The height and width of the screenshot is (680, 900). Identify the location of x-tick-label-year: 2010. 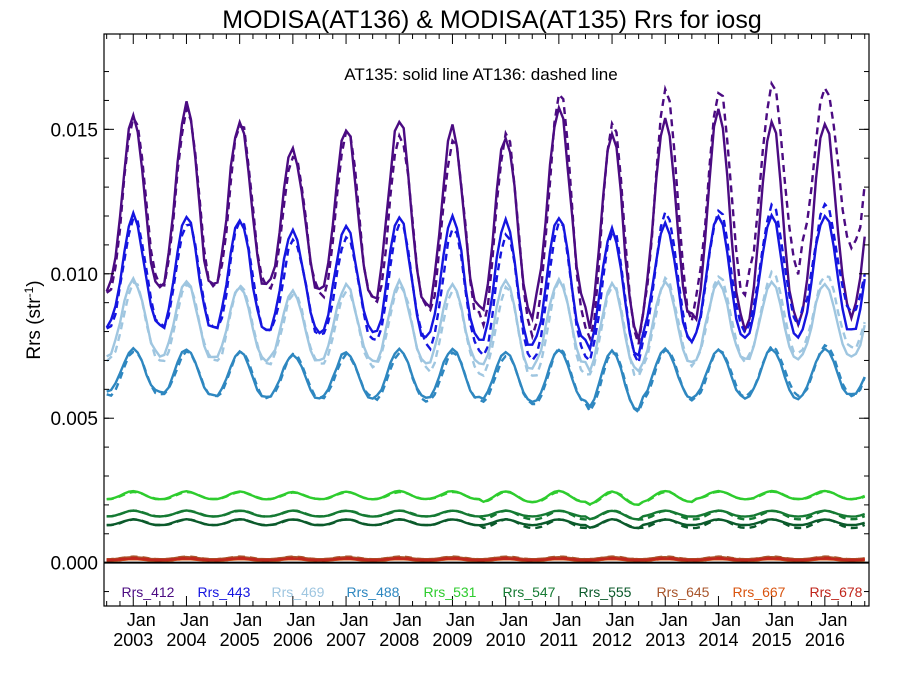
(506, 640).